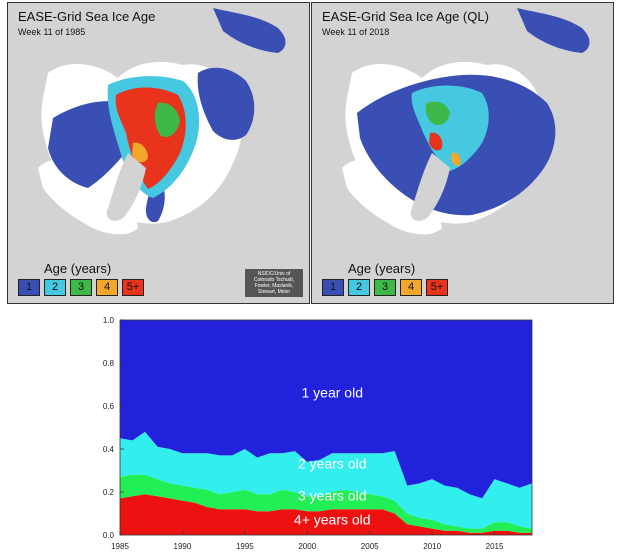 The image size is (620, 559). I want to click on map-subtitle: Week 11 of 1985, so click(52, 32).